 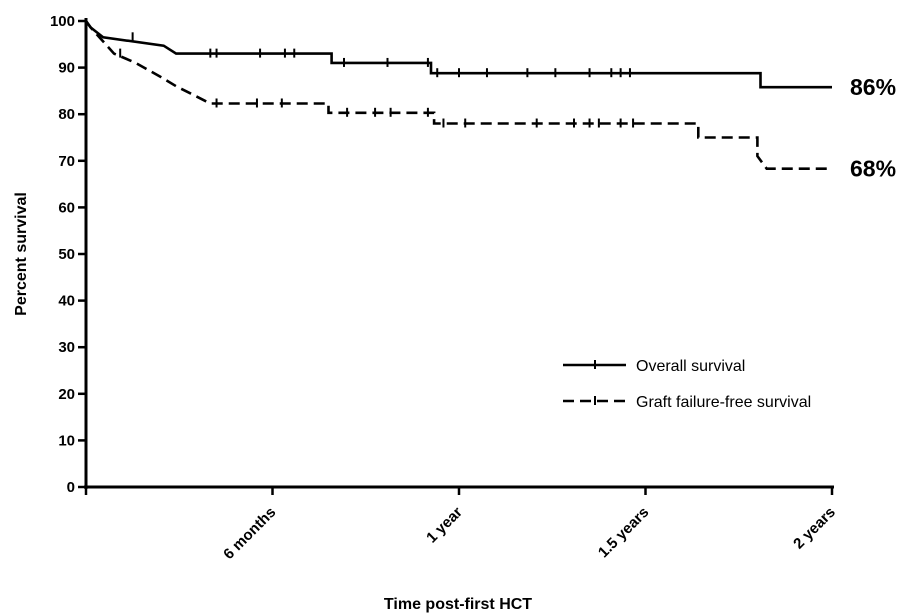 What do you see at coordinates (66, 68) in the screenshot?
I see `y-tick-label: 90` at bounding box center [66, 68].